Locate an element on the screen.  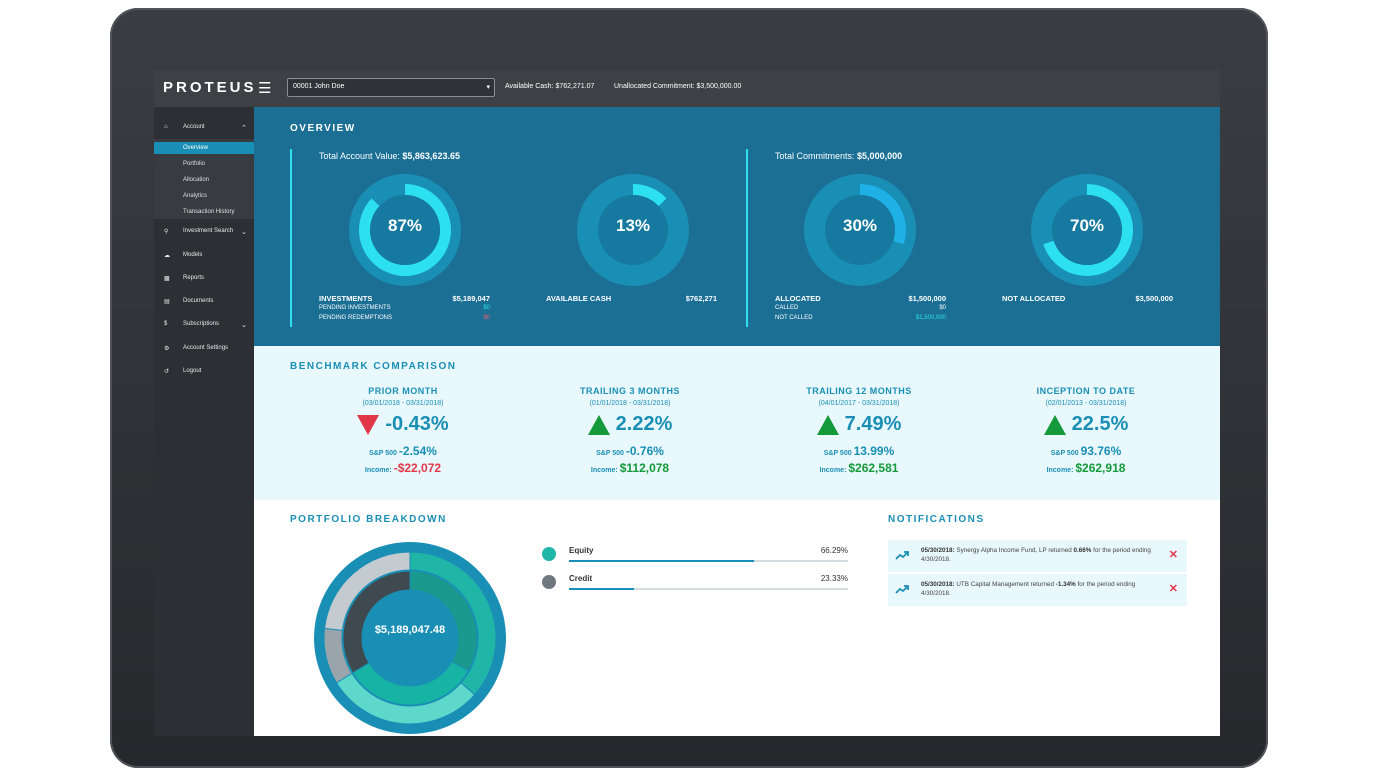
trend-up-icon is located at coordinates (902, 555).